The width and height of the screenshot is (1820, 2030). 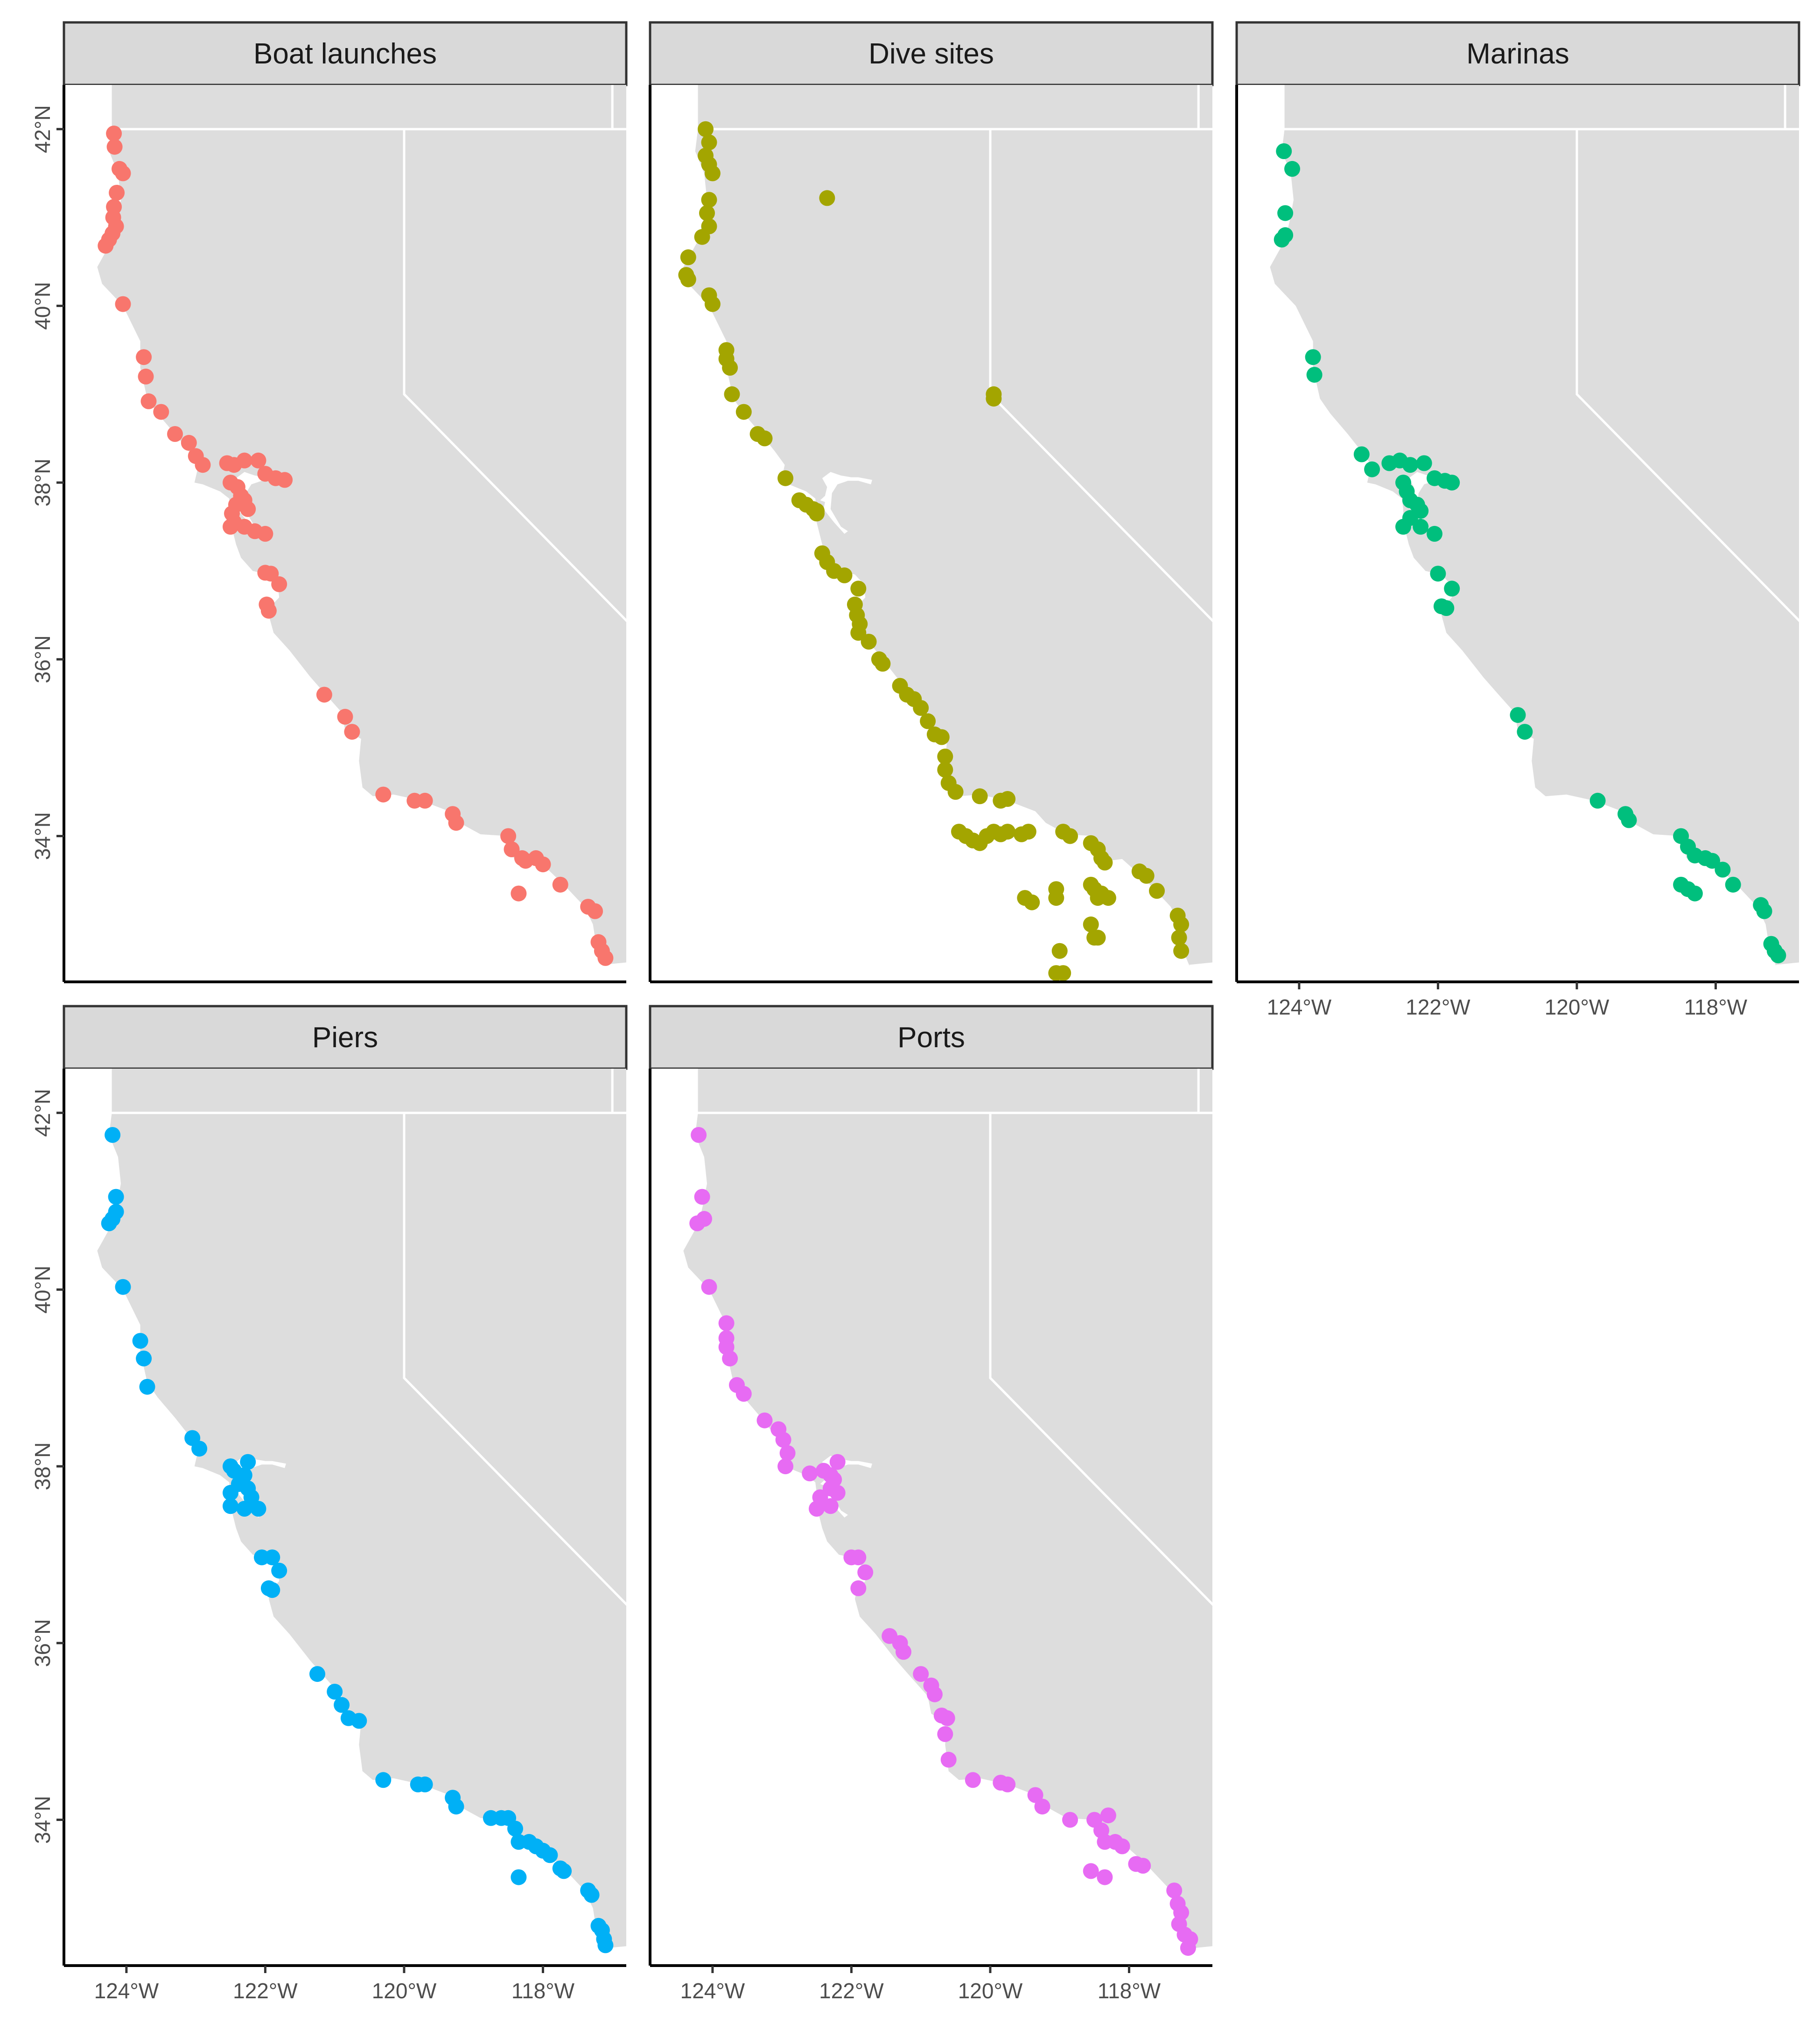 I want to click on x-tick-label: 118°W, so click(x=1129, y=1991).